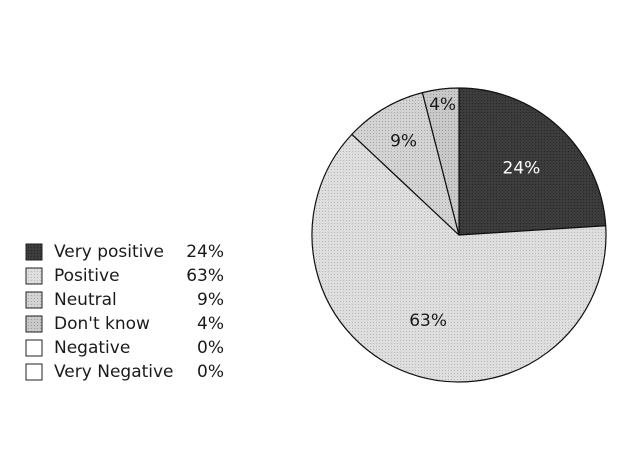 This screenshot has width=640, height=452. Describe the element at coordinates (124, 276) in the screenshot. I see `legend-item-positive: Positive 63%` at that location.